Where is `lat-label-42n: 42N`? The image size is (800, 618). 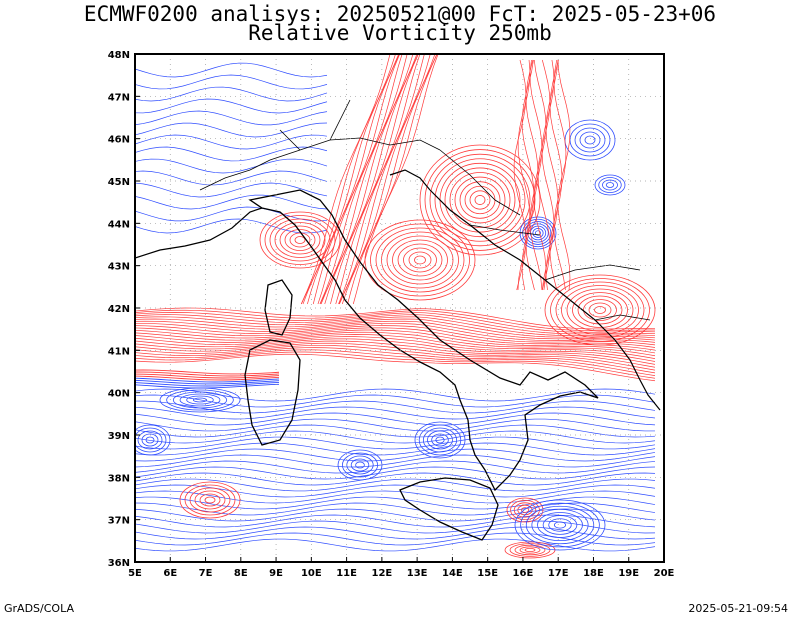
lat-label-42n: 42N is located at coordinates (119, 309).